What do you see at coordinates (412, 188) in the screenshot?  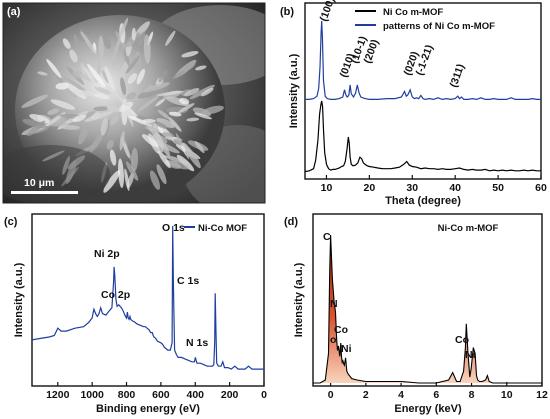 I see `panel-b-x-tick-label: 30` at bounding box center [412, 188].